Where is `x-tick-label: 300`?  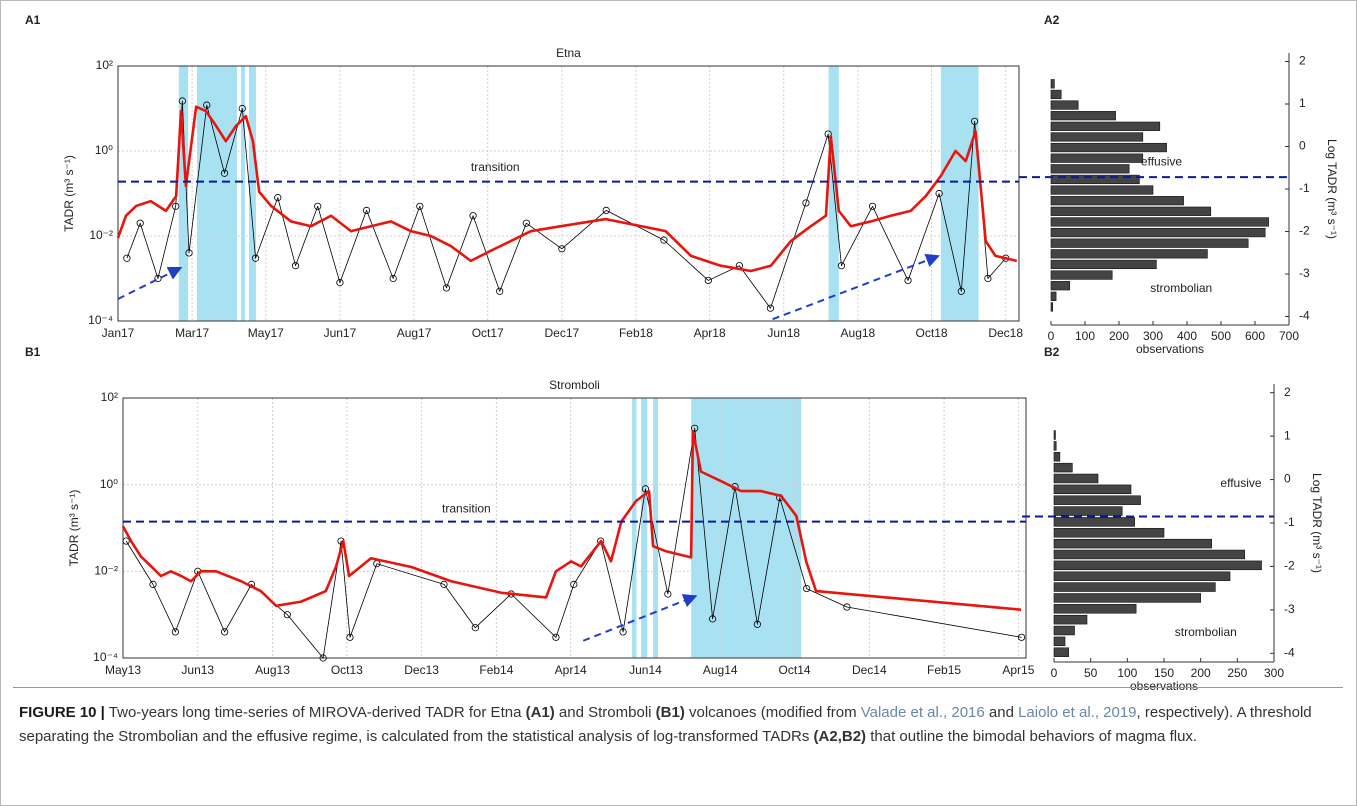 x-tick-label: 300 is located at coordinates (1274, 673).